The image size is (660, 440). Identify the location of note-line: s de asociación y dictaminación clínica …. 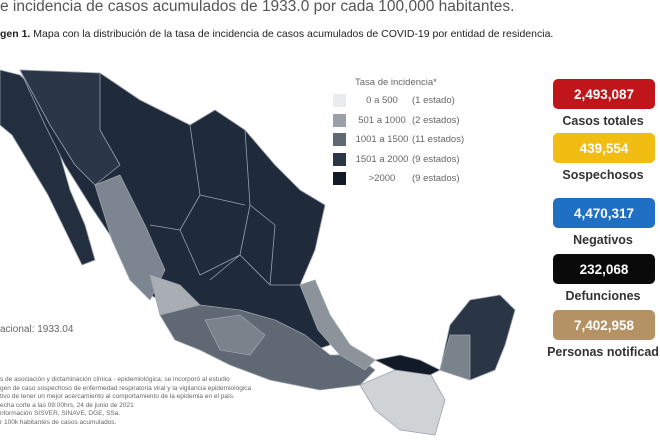
(115, 379).